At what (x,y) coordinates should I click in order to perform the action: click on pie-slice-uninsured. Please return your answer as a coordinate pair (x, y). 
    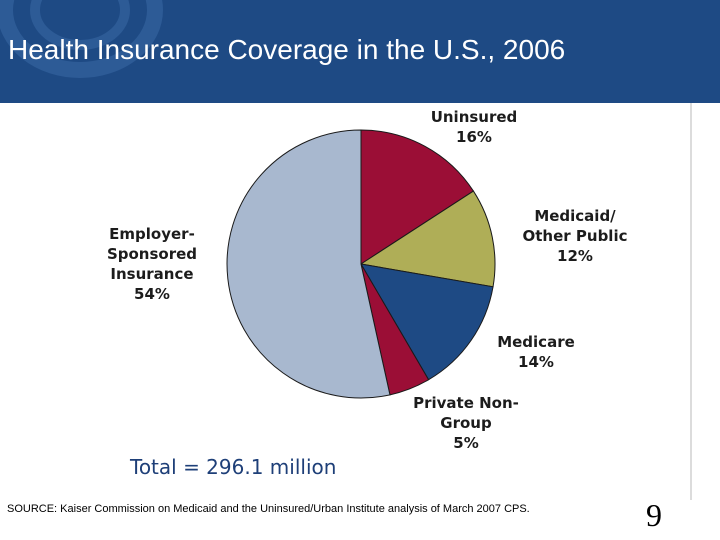
    Looking at the image, I should click on (417, 197).